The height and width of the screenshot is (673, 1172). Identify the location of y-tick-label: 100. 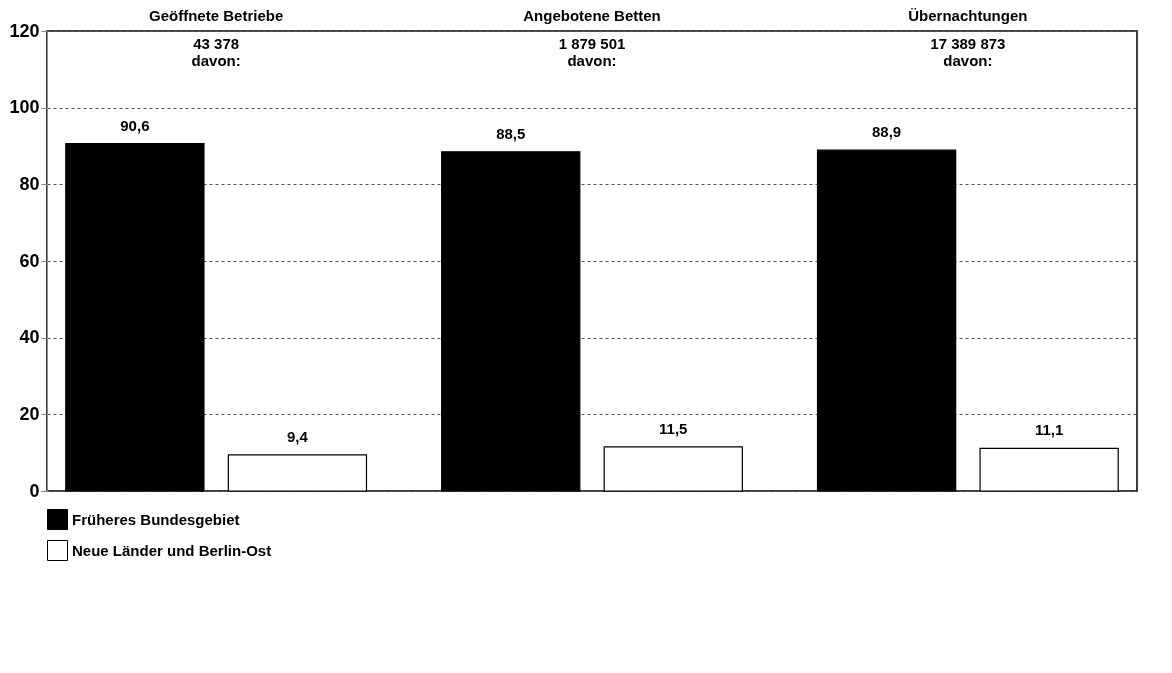
(24, 107).